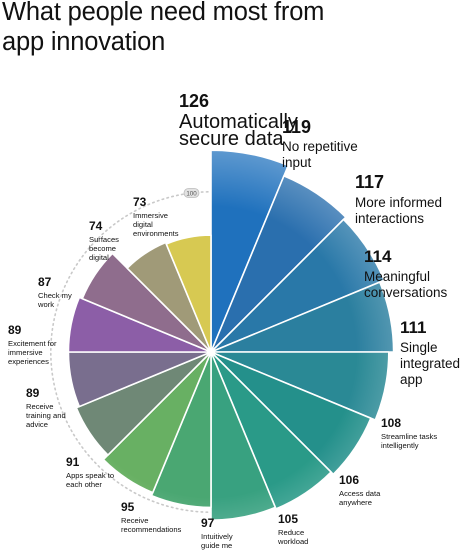  What do you see at coordinates (320, 154) in the screenshot?
I see `category-label: No repetitive input` at bounding box center [320, 154].